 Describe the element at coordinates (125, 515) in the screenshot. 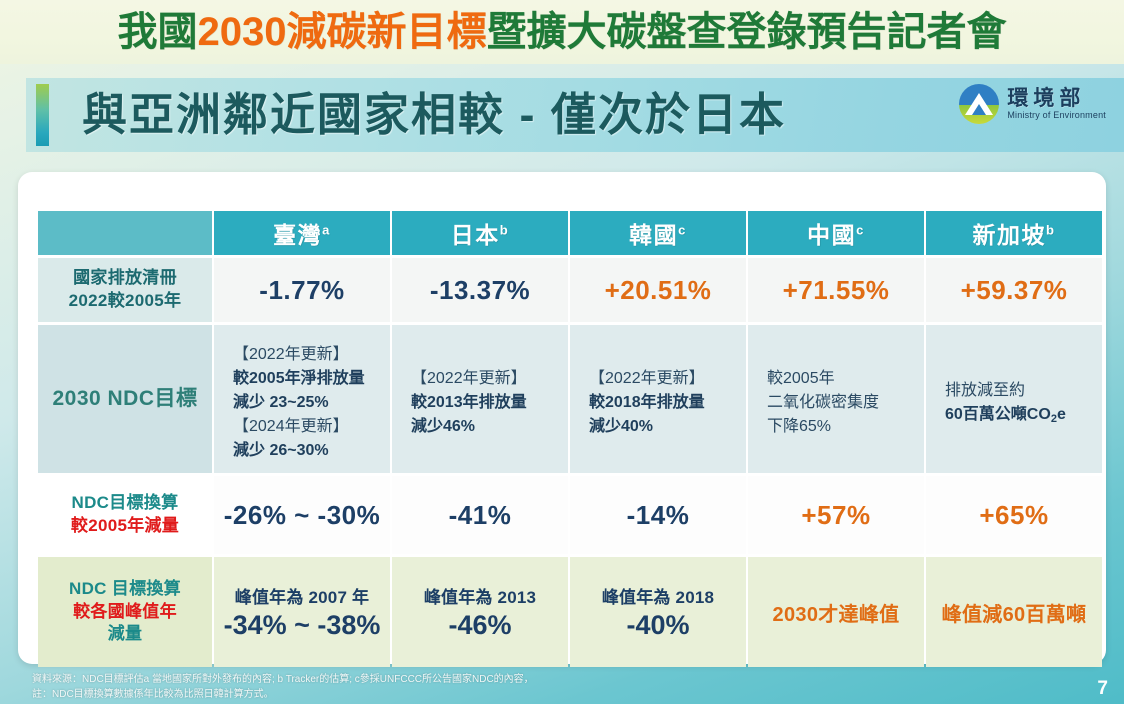

I see `row-label-converted-2005: NDC目標換算 較2005年減量` at that location.